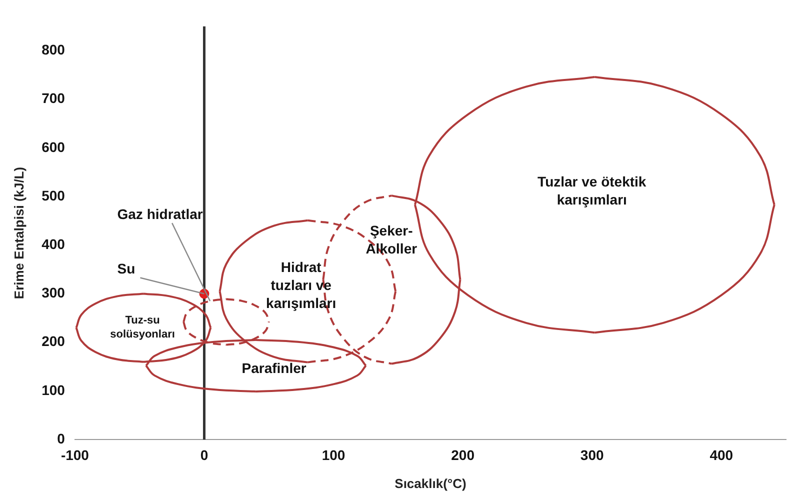  What do you see at coordinates (592, 454) in the screenshot?
I see `x-tick-label: 300` at bounding box center [592, 454].